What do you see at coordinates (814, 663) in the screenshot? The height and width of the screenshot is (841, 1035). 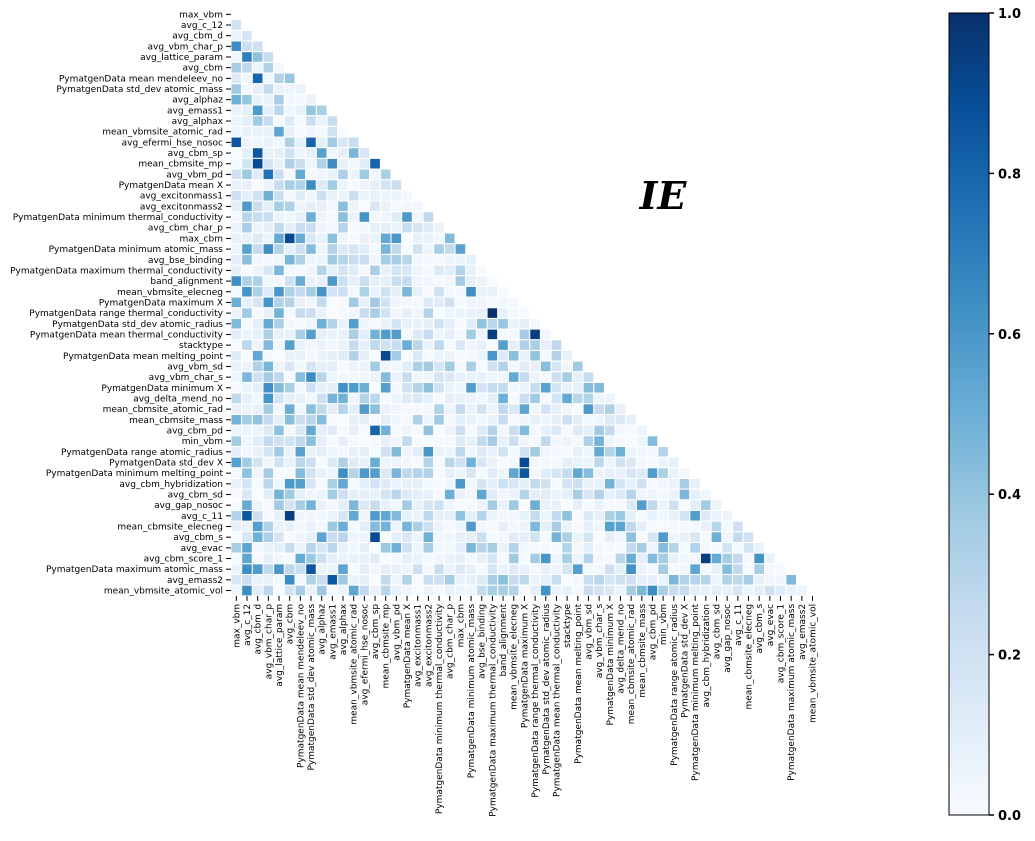 I see `x-tick-label: mean_vbmsite_atomic_vol` at bounding box center [814, 663].